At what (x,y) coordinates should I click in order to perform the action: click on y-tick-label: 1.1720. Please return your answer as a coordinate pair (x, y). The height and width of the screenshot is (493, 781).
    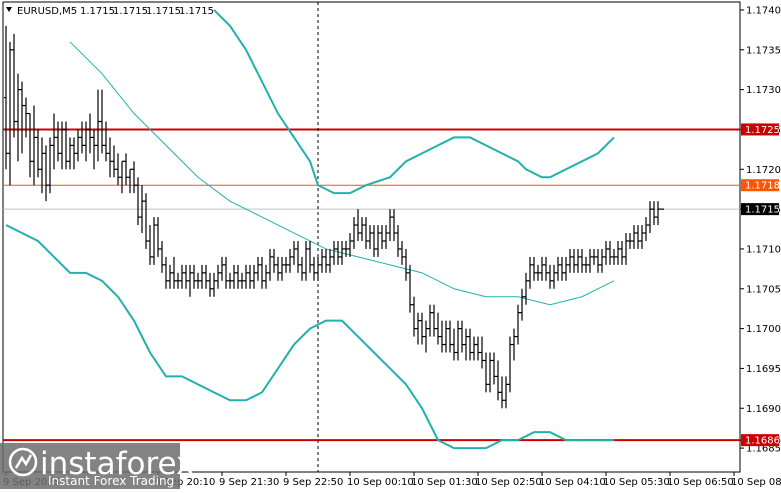
    Looking at the image, I should click on (763, 170).